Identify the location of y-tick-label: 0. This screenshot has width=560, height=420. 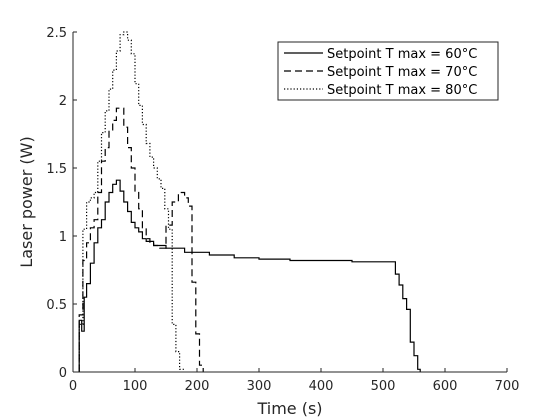
(63, 373).